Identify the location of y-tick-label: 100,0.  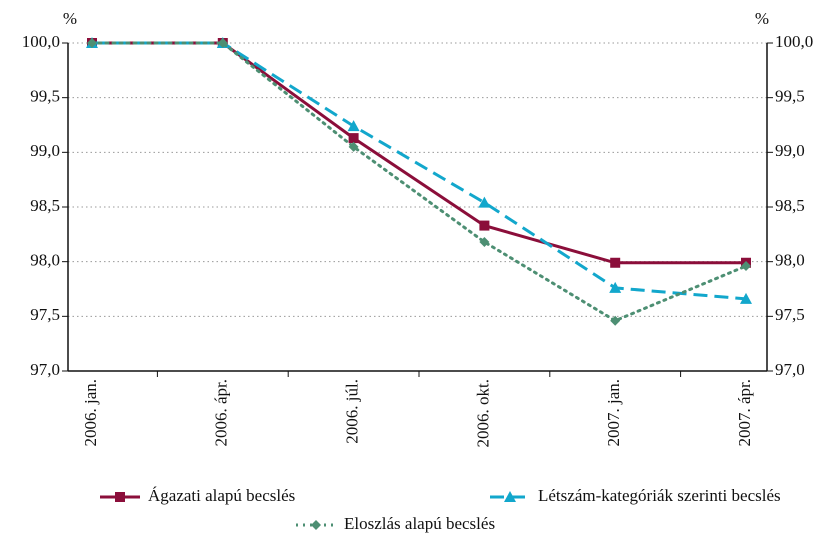
(41, 41).